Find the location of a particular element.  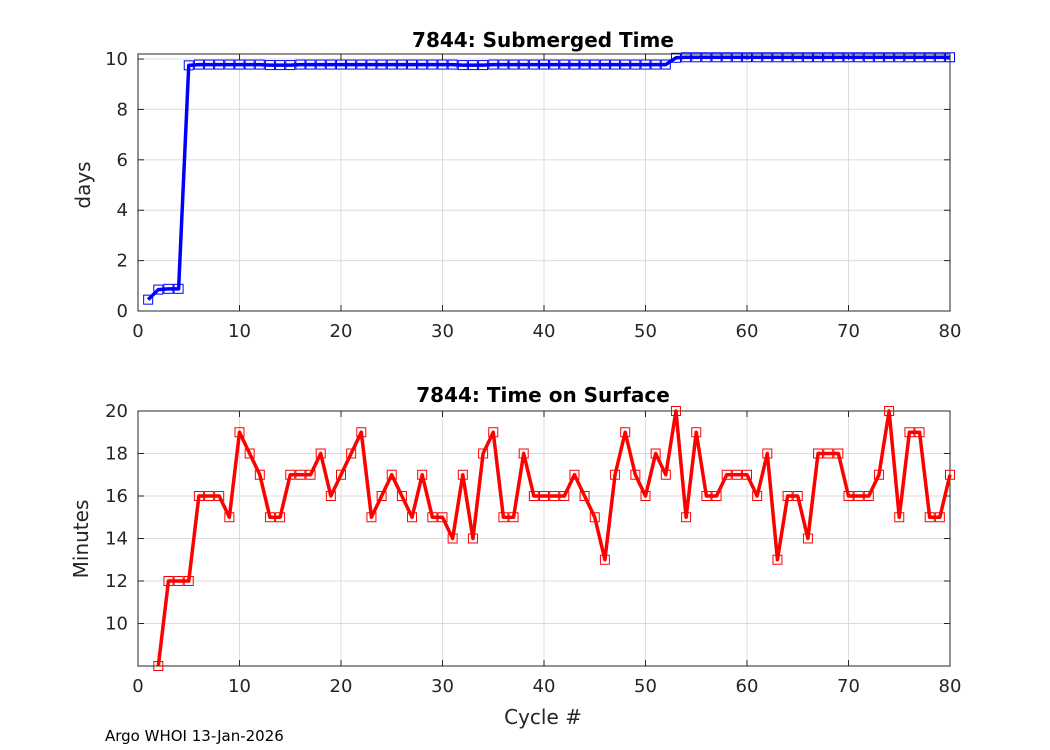

submerged-y-tick-label: 6 is located at coordinates (122, 160).